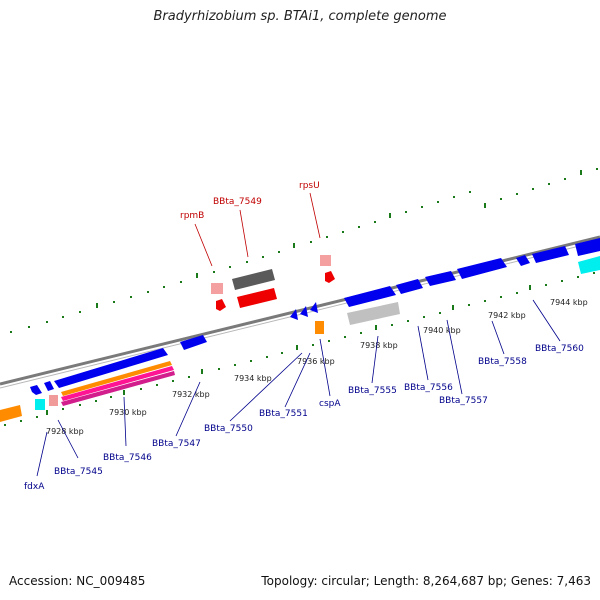 Image resolution: width=600 pixels, height=600 pixels. What do you see at coordinates (372, 391) in the screenshot?
I see `label-BBta_7555: BBta_7555` at bounding box center [372, 391].